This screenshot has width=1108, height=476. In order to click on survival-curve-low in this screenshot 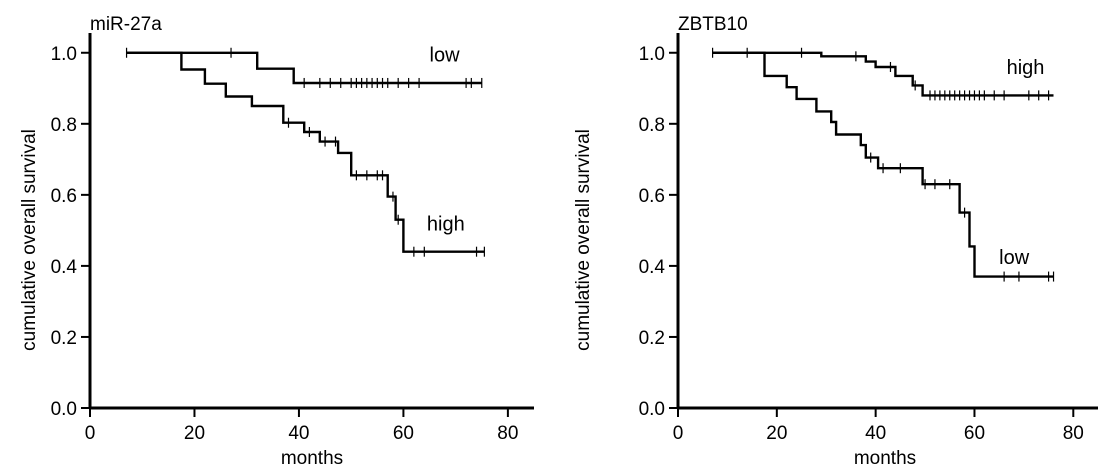, I will do `click(304, 68)`.